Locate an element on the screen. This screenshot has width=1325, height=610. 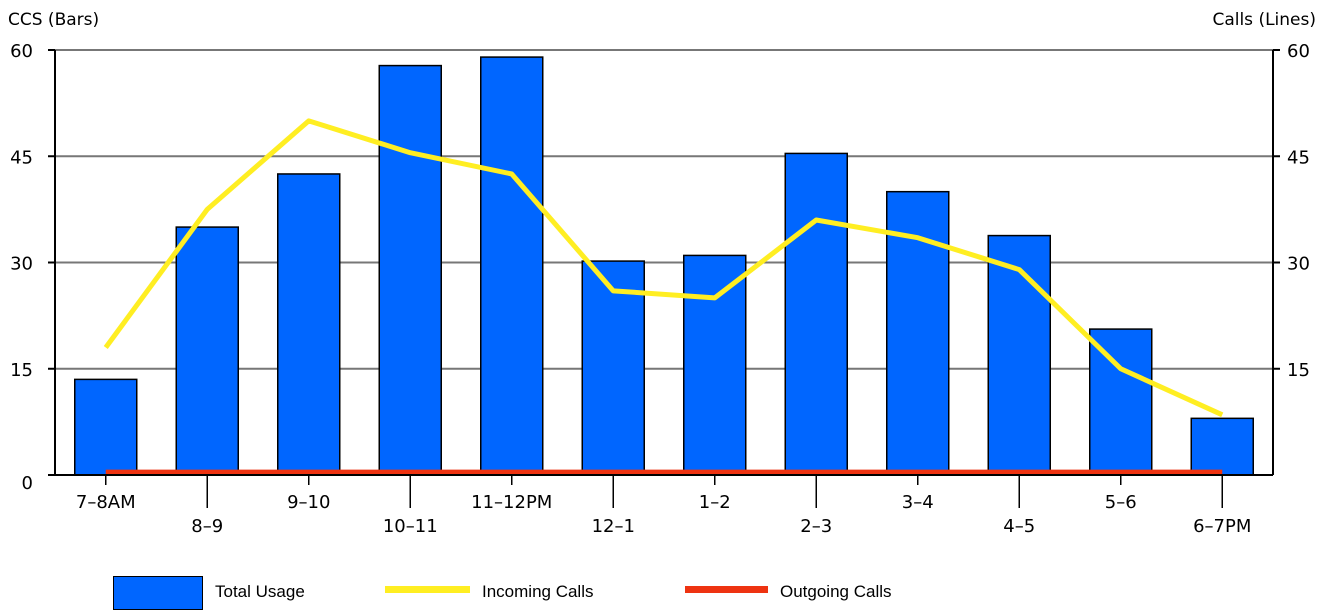
x-tick-label: 3–4 is located at coordinates (918, 502).